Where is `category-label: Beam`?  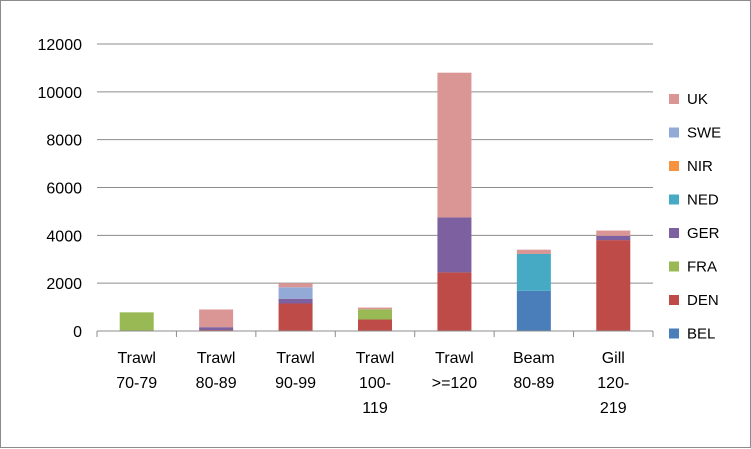
category-label: Beam is located at coordinates (534, 358).